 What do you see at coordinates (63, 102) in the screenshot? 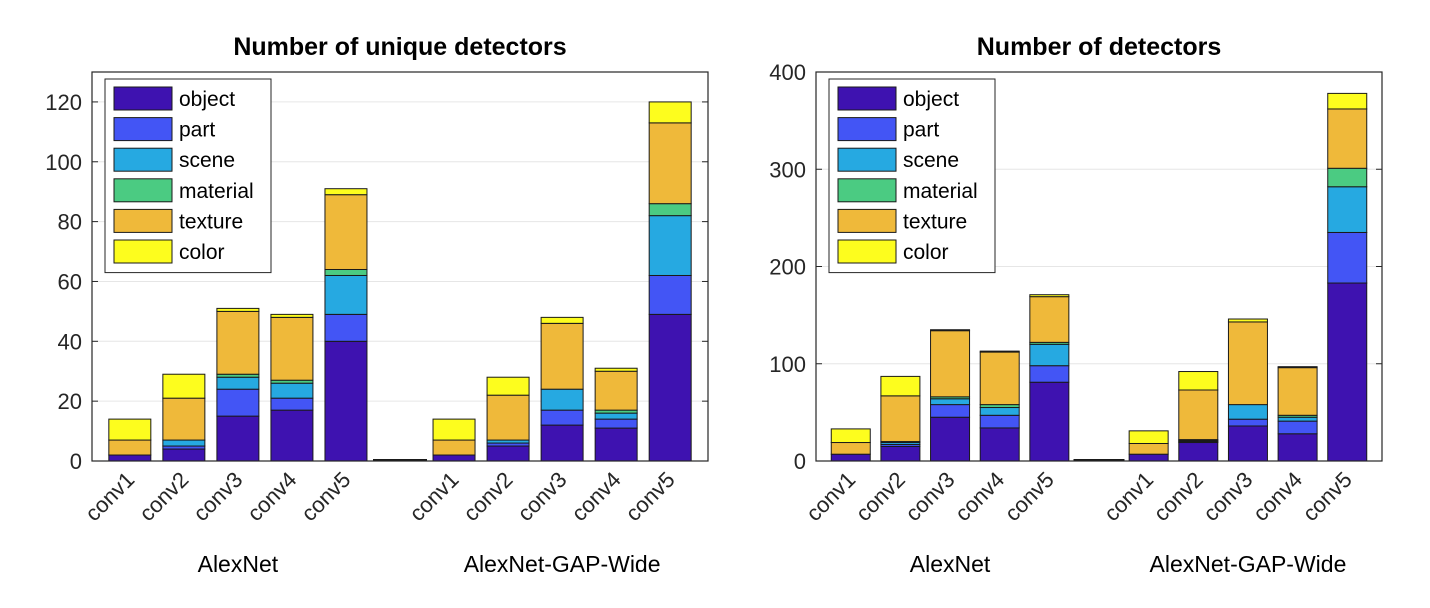
I see `y-tick-label: 120` at bounding box center [63, 102].